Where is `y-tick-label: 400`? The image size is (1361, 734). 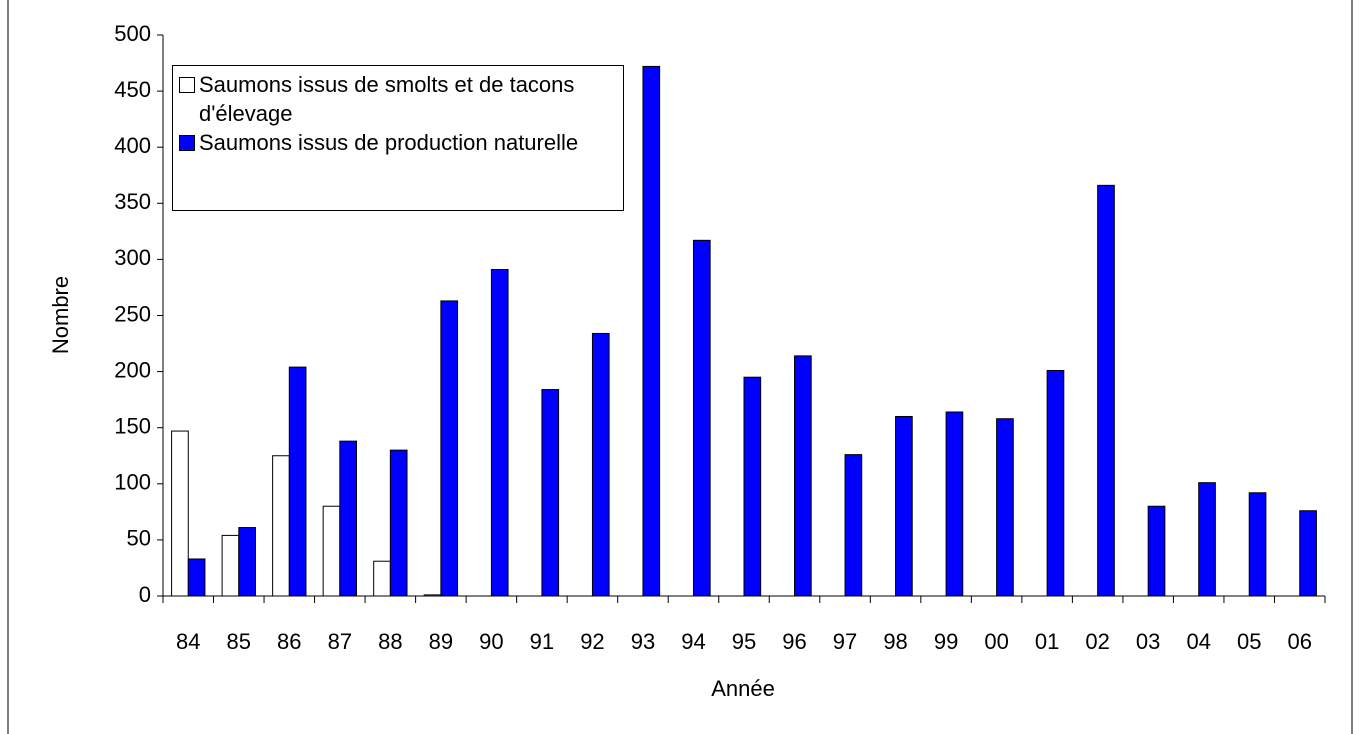 y-tick-label: 400 is located at coordinates (132, 145).